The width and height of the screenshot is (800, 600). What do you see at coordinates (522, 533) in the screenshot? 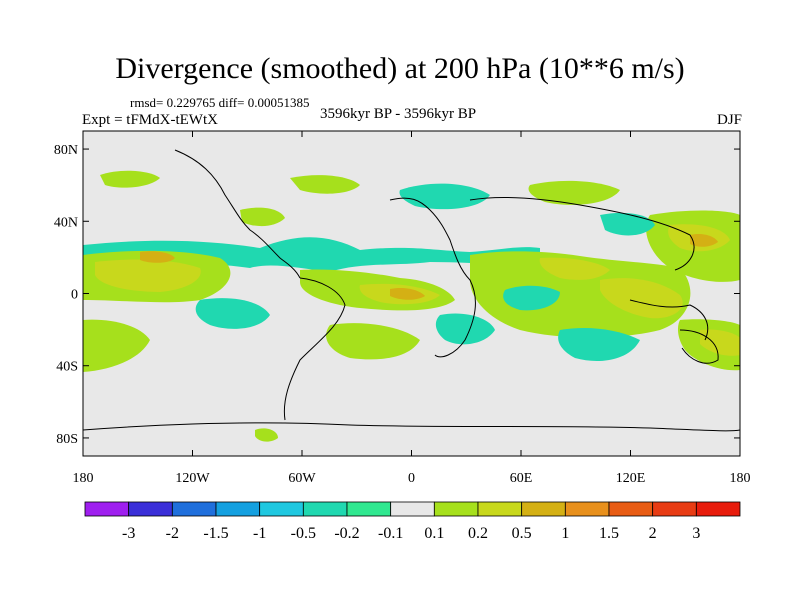
I see `colorbar-label: 0.5` at bounding box center [522, 533].